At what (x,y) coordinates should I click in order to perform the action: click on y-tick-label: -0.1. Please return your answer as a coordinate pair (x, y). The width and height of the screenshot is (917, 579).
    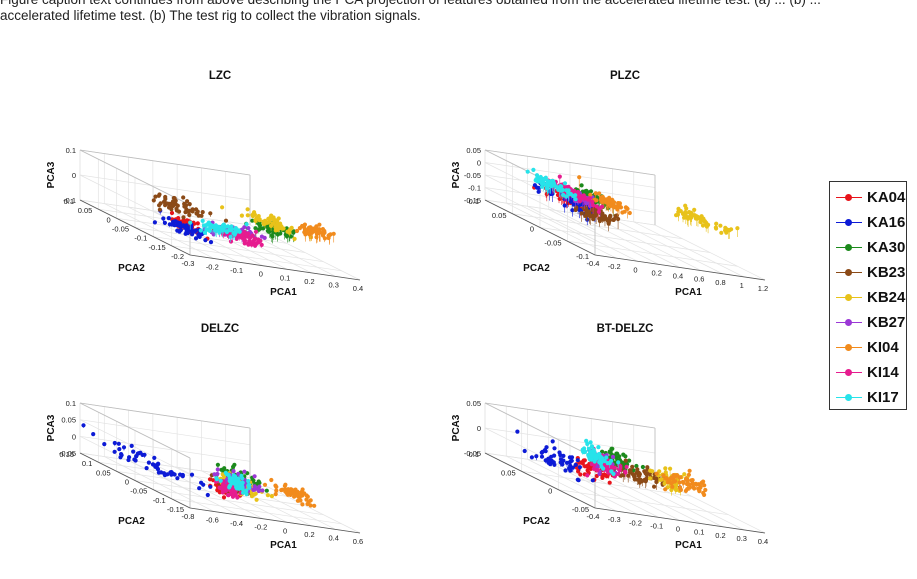
    Looking at the image, I should click on (159, 500).